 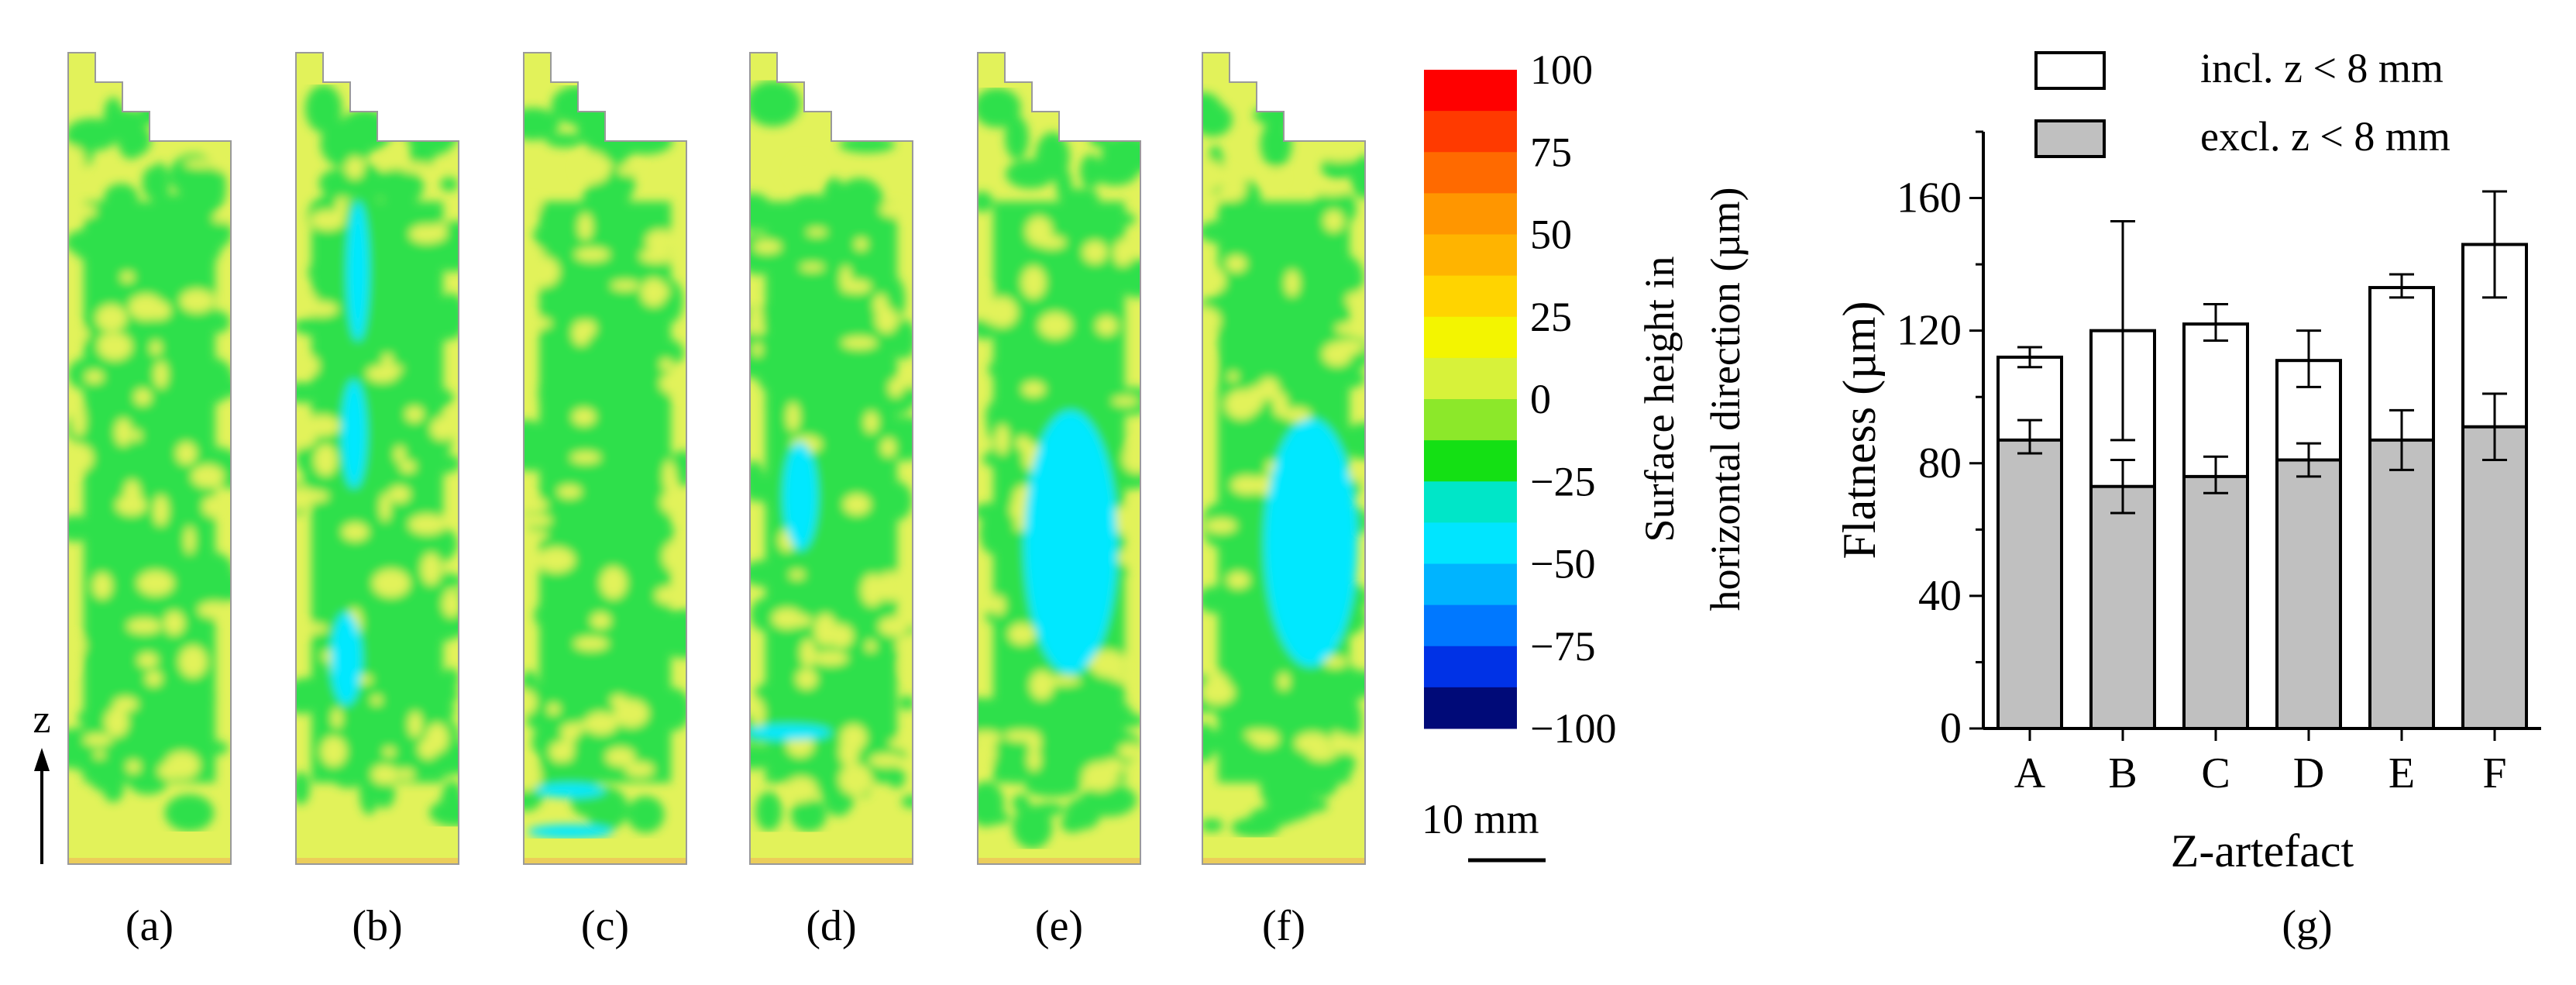 I want to click on height-map-d, so click(x=831, y=458).